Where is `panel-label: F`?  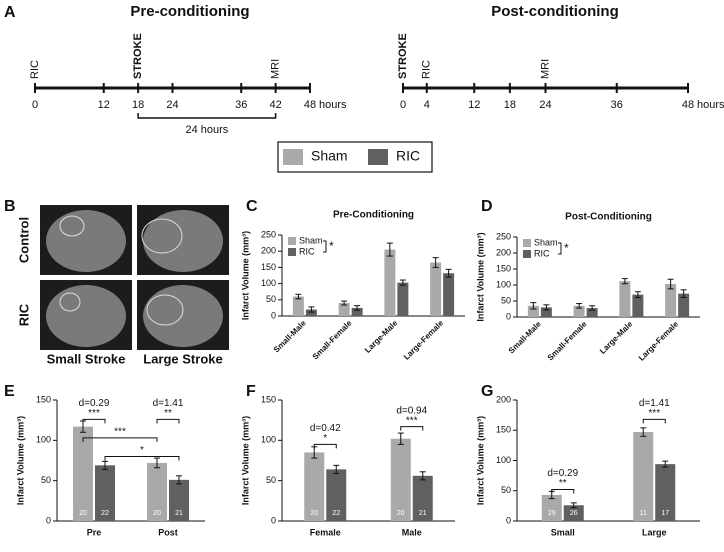
panel-label: F is located at coordinates (251, 391).